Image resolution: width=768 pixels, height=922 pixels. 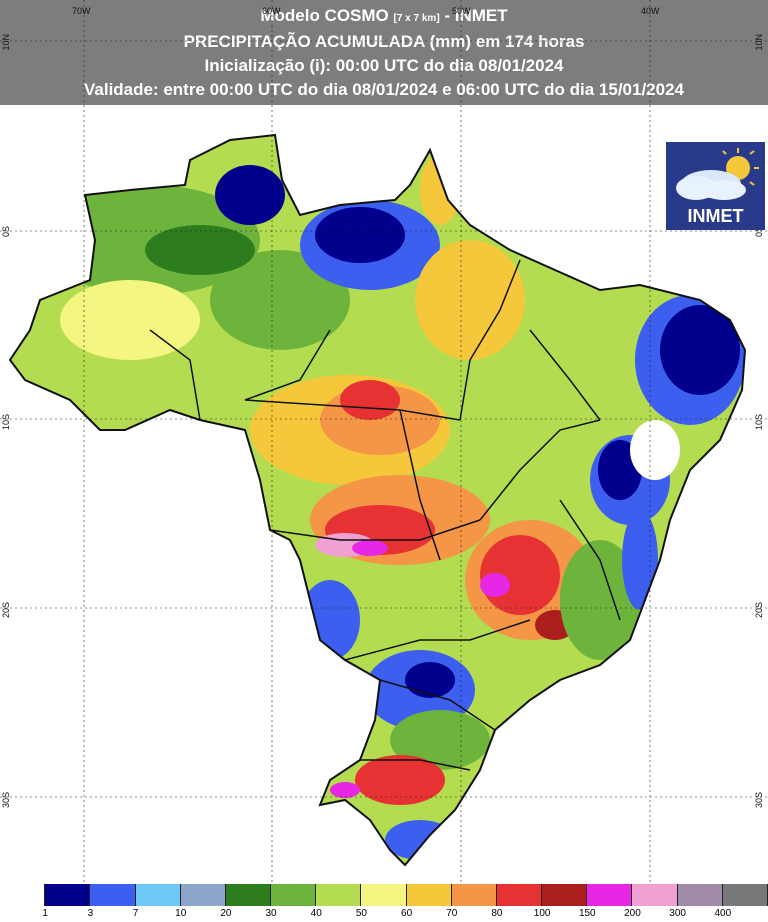 I want to click on legend-swatches, so click(x=384, y=895).